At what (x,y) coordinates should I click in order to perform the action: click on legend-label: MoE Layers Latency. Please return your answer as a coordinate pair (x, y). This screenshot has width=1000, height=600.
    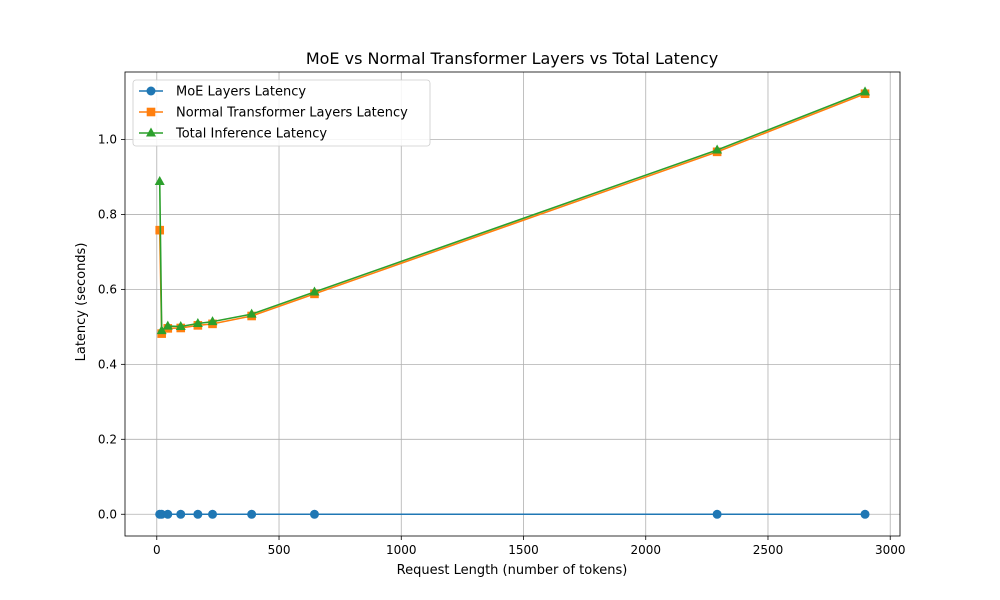
    Looking at the image, I should click on (241, 92).